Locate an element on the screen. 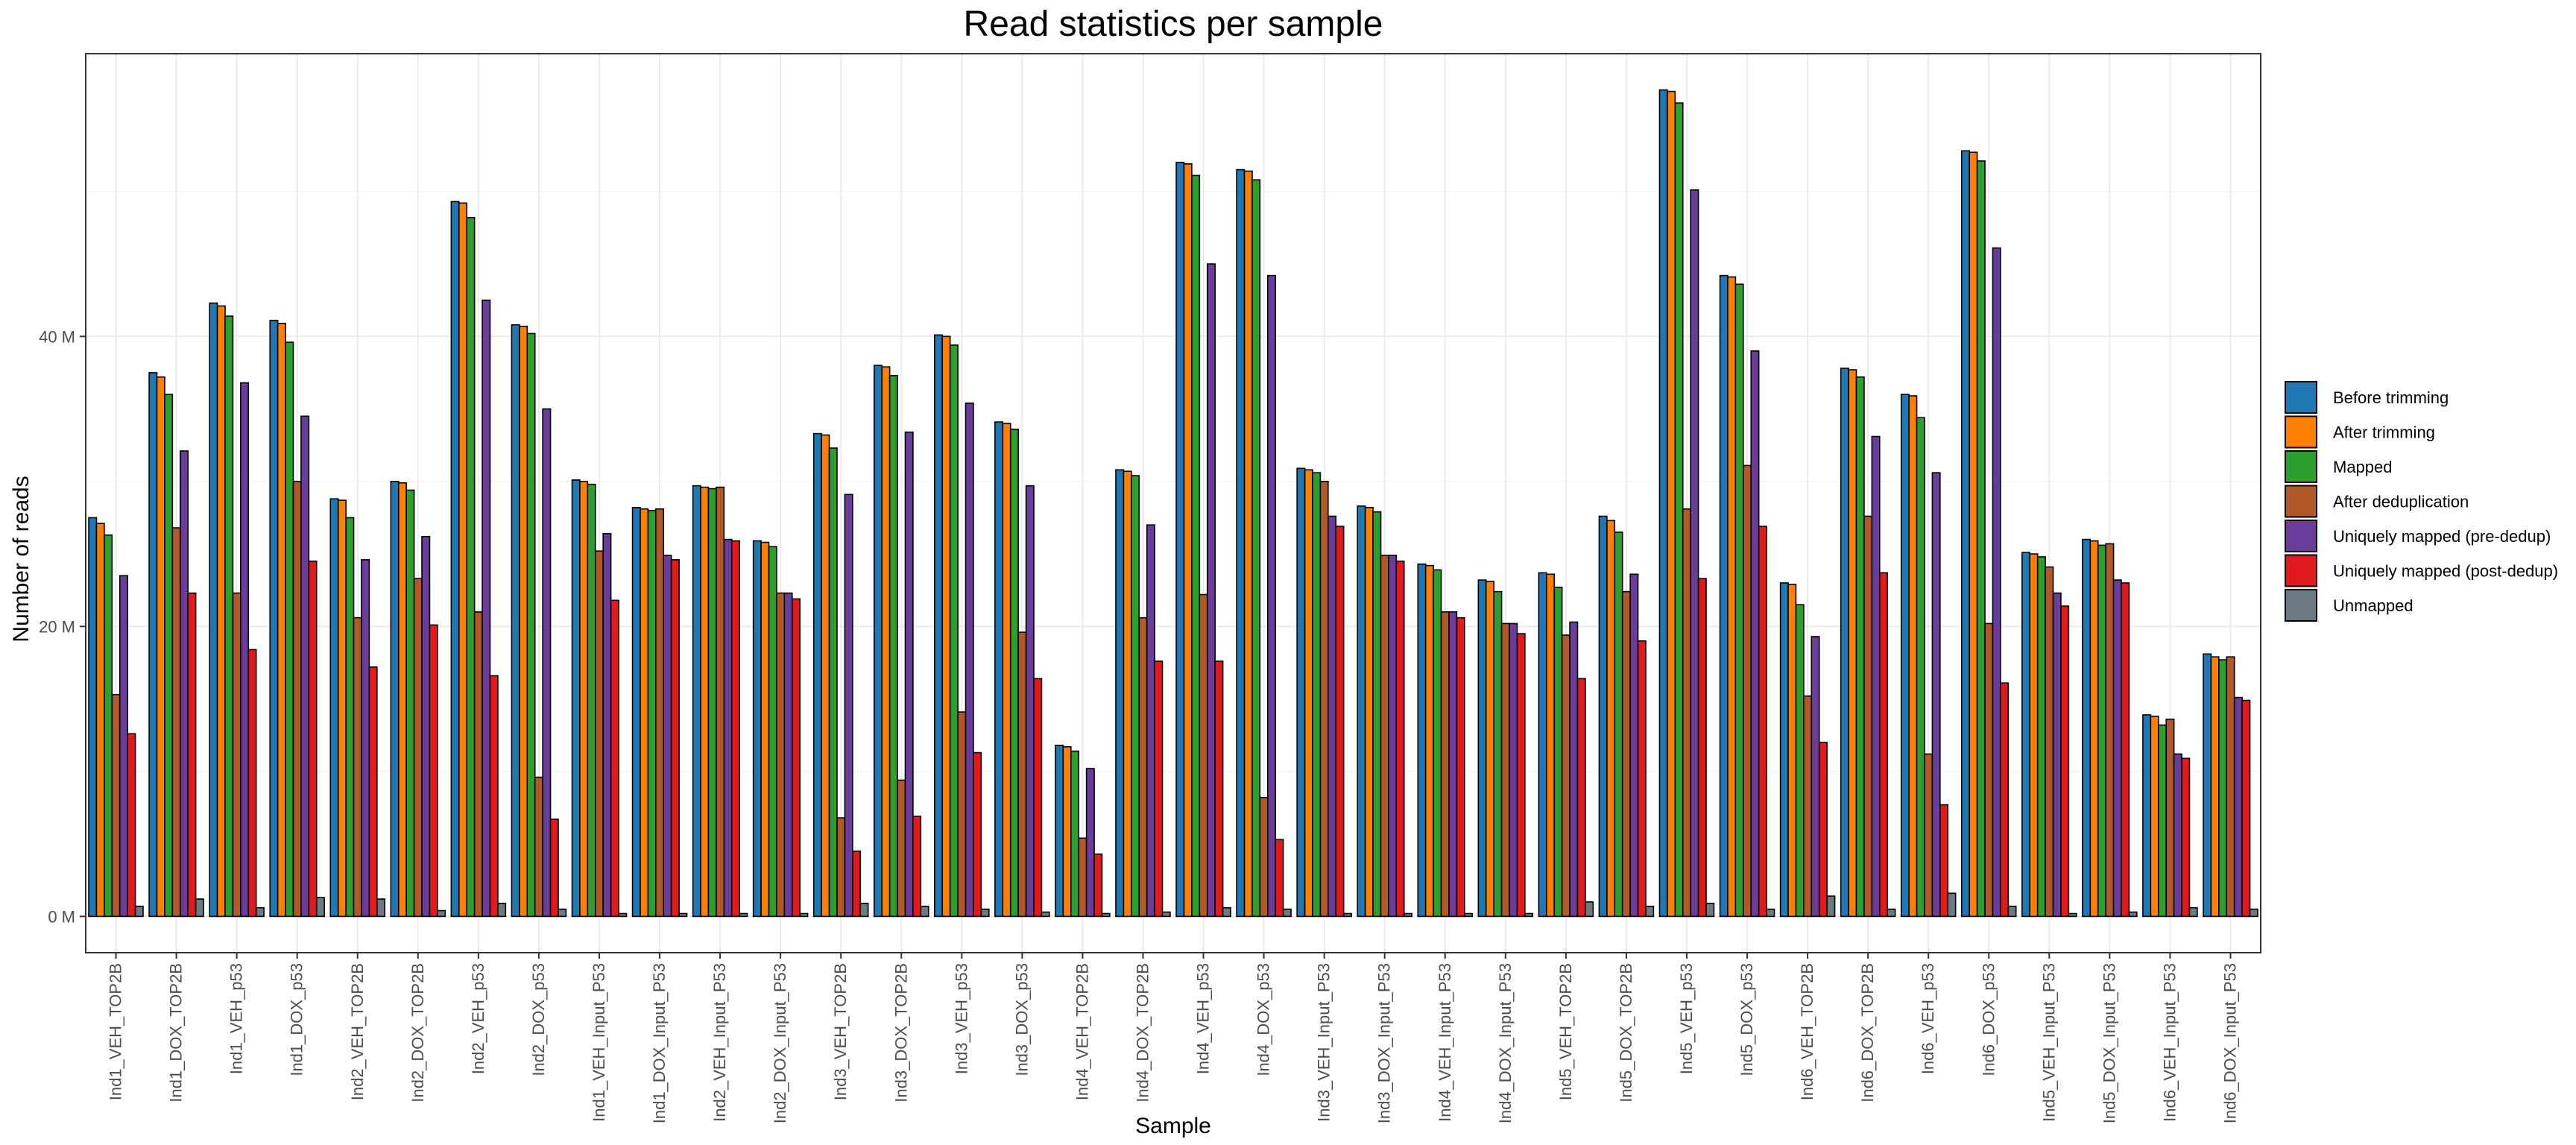  x-tick-label: Ind5_DOX_p53 is located at coordinates (1747, 1020).